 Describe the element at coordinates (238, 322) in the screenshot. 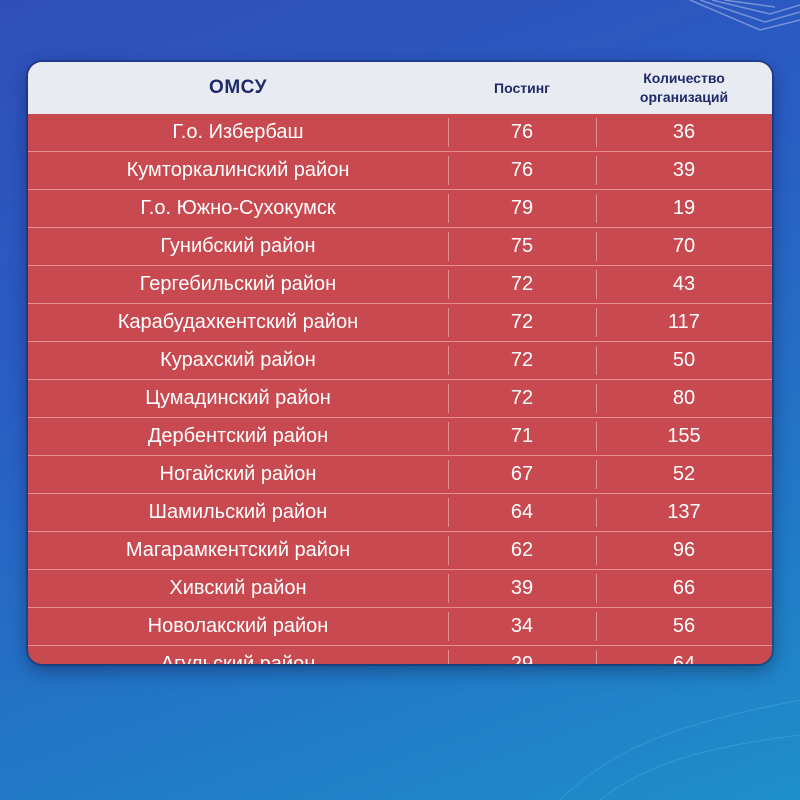

I see `row-name-cell: Карабудахкентский район` at that location.